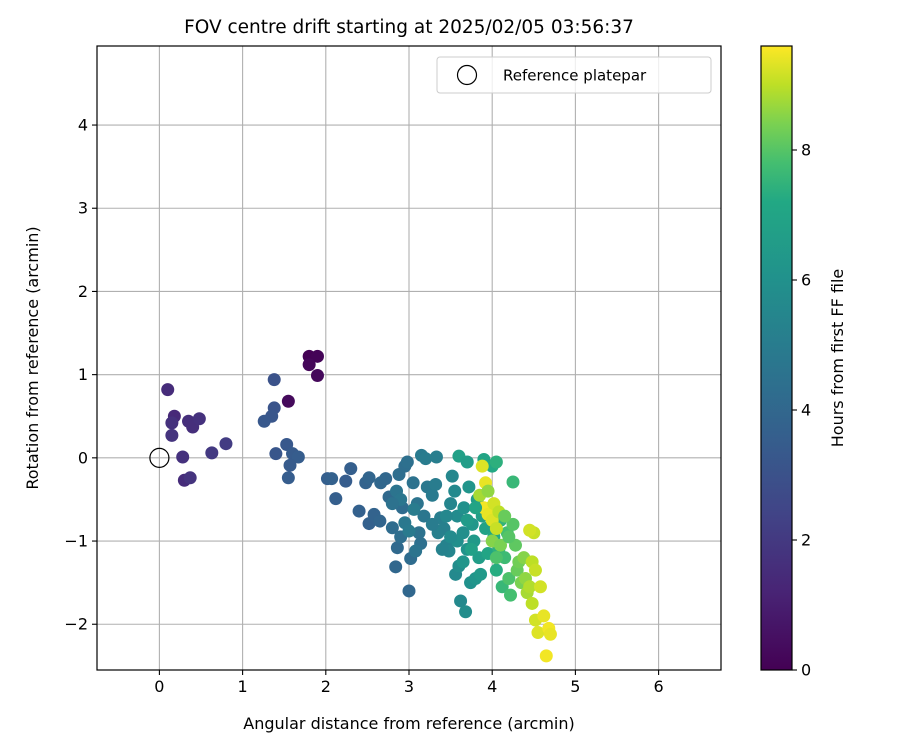  What do you see at coordinates (76, 541) in the screenshot?
I see `y-tick-label: −1` at bounding box center [76, 541].